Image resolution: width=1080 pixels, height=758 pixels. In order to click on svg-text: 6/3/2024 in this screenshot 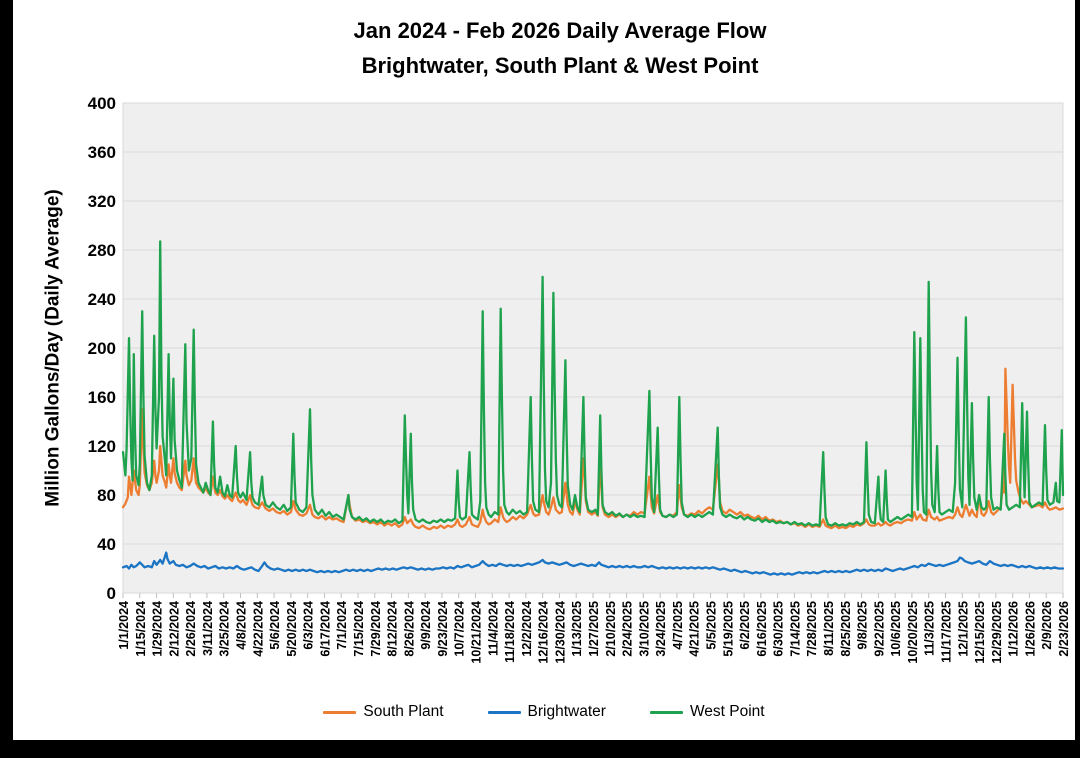, I will do `click(309, 625)`.